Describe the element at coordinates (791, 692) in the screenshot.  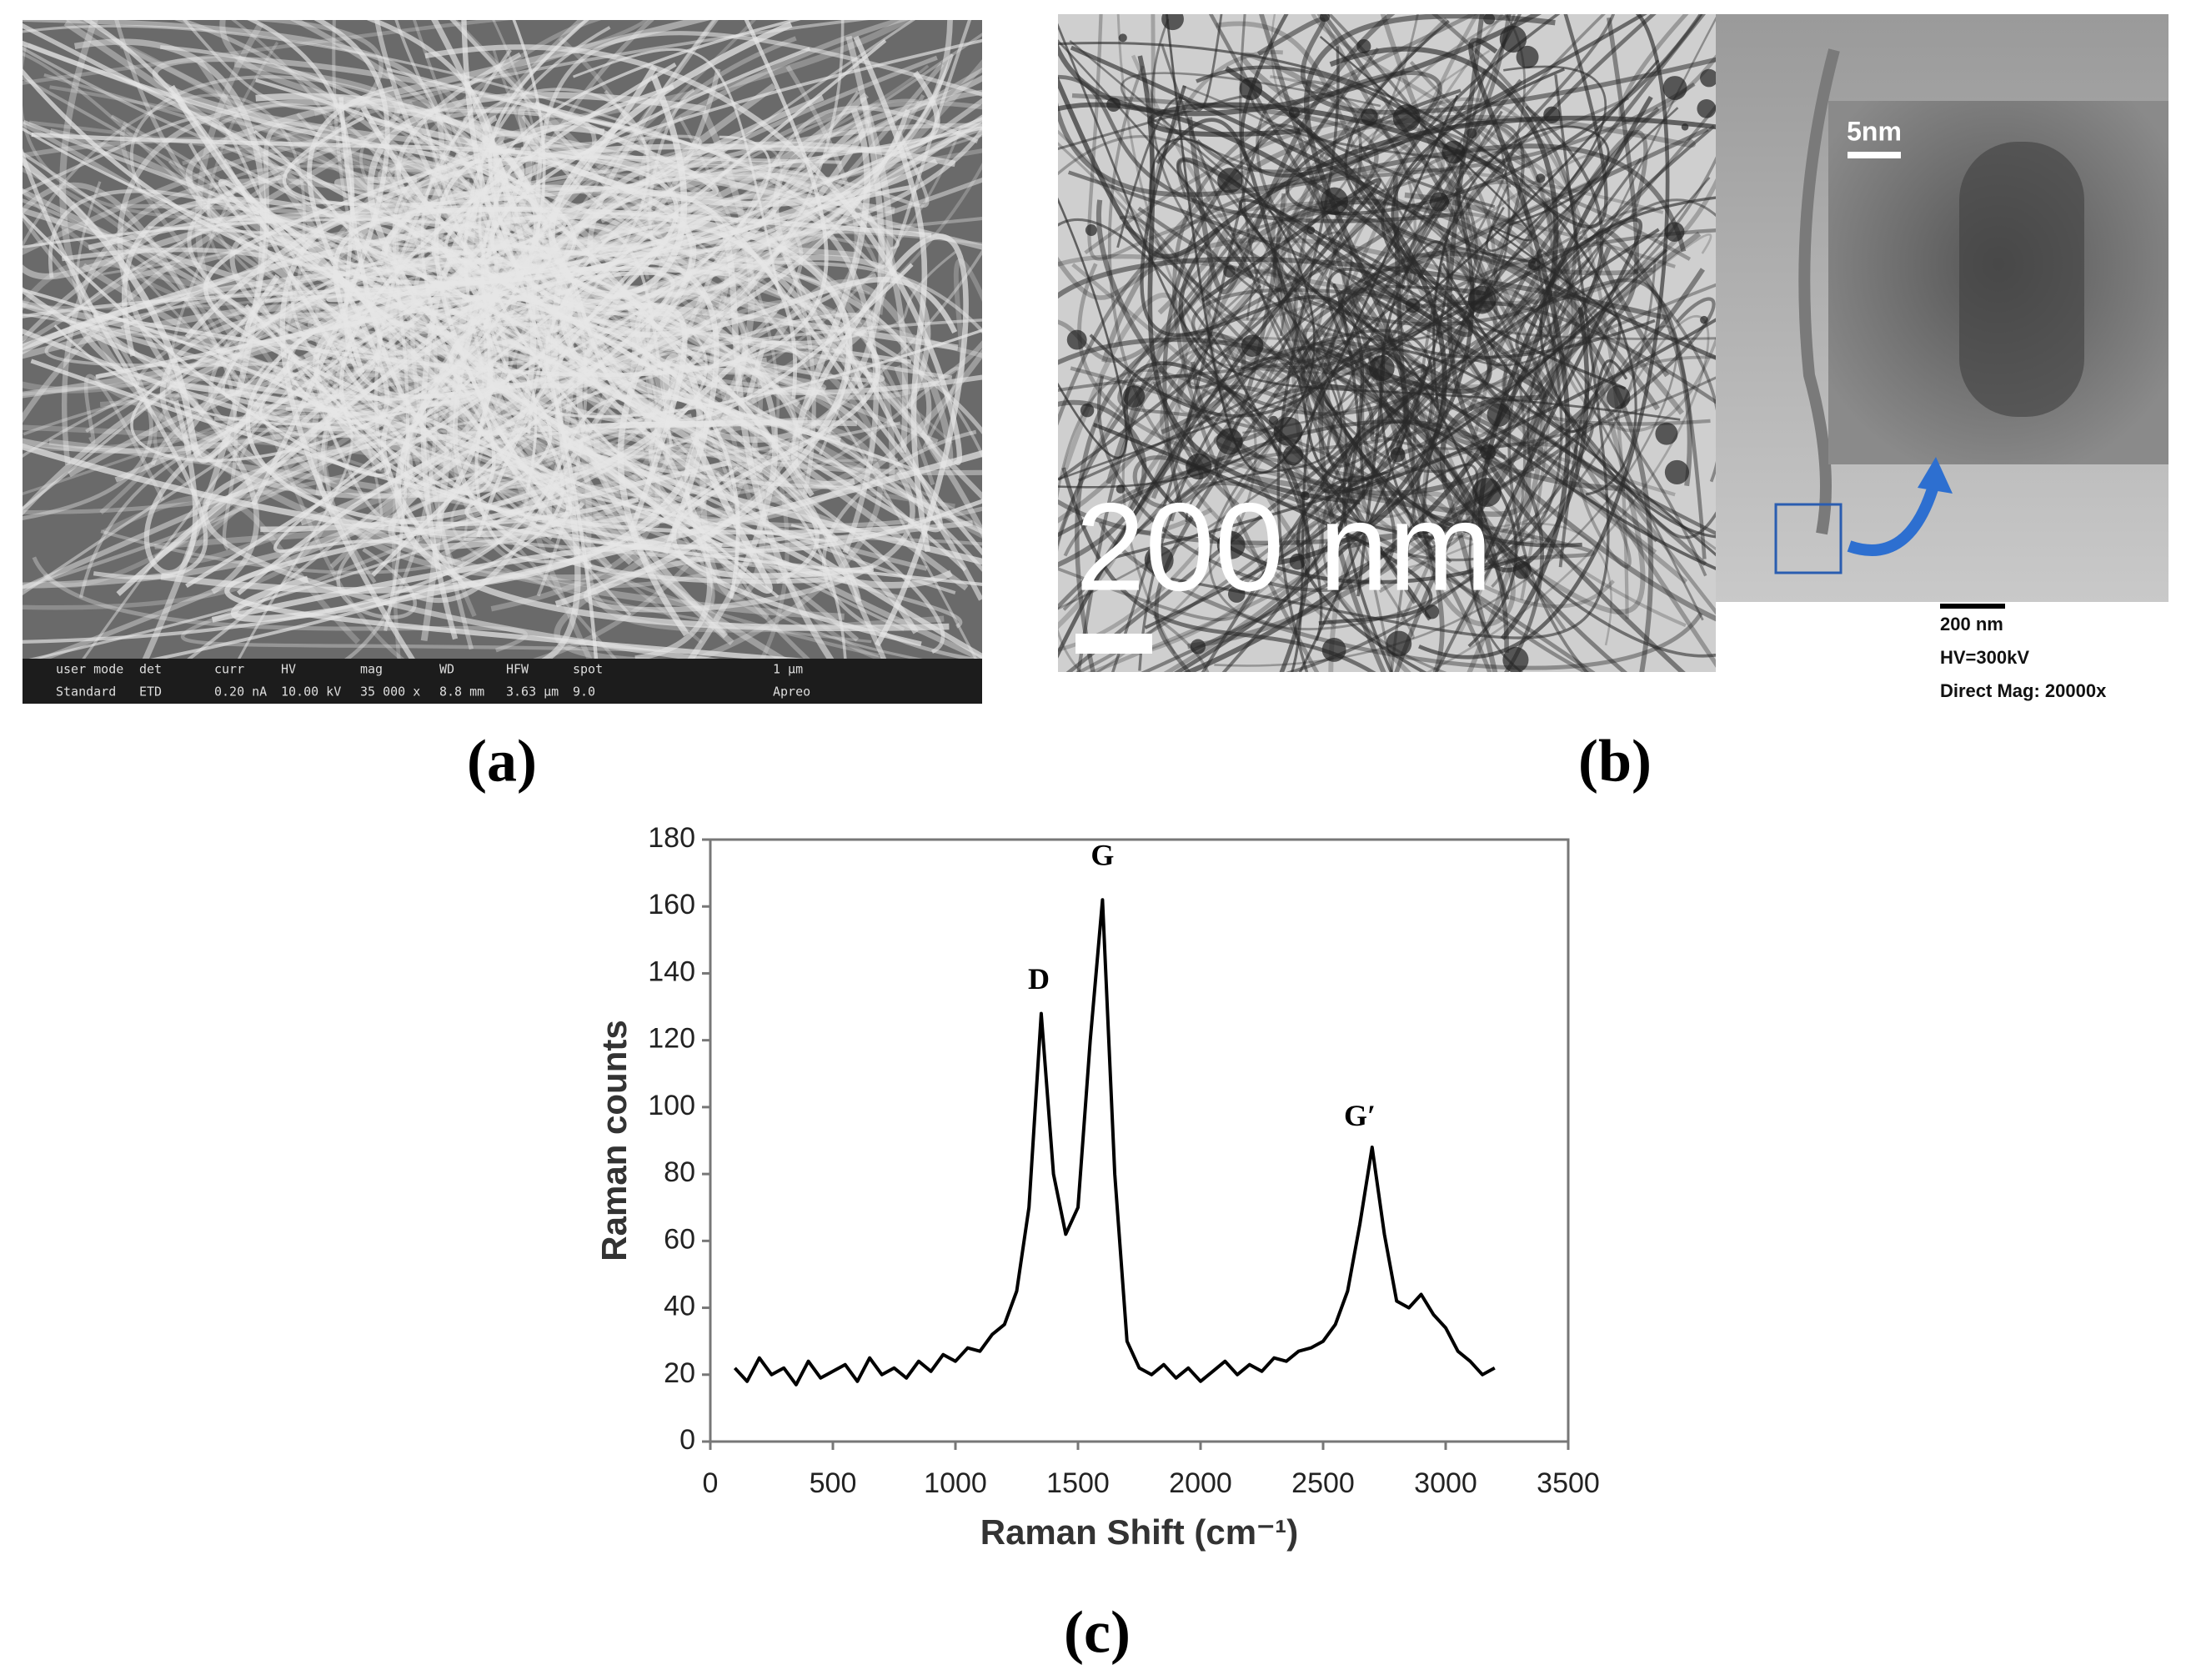
I see `sem-info-value: Apreo` at that location.